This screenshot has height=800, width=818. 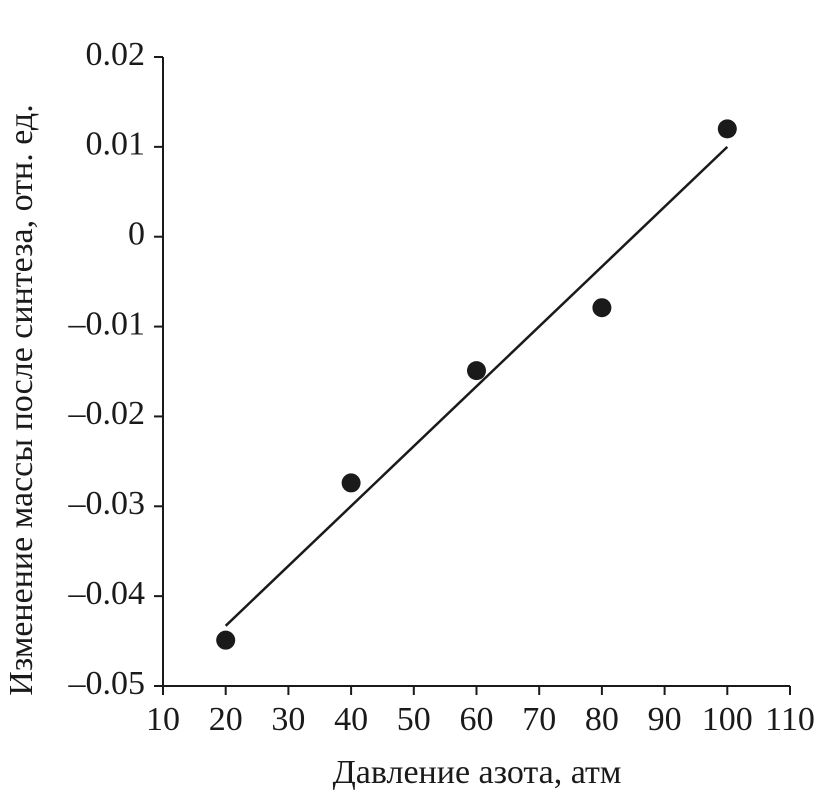 I want to click on x-tick-label: 90, so click(x=665, y=719).